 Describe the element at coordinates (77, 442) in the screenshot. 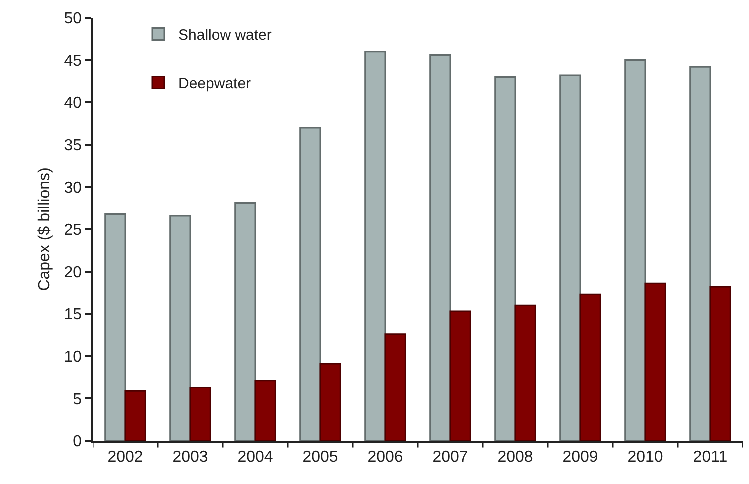

I see `y-tick-label: 0` at that location.